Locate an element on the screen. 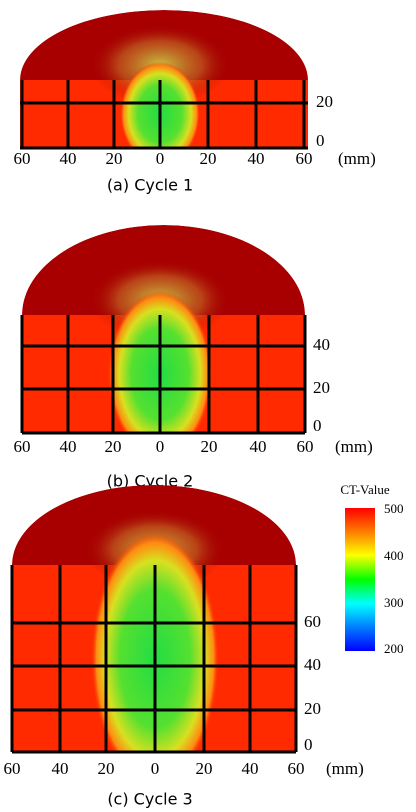 The height and width of the screenshot is (812, 416). colorbar-tick-label: 400 is located at coordinates (394, 555).